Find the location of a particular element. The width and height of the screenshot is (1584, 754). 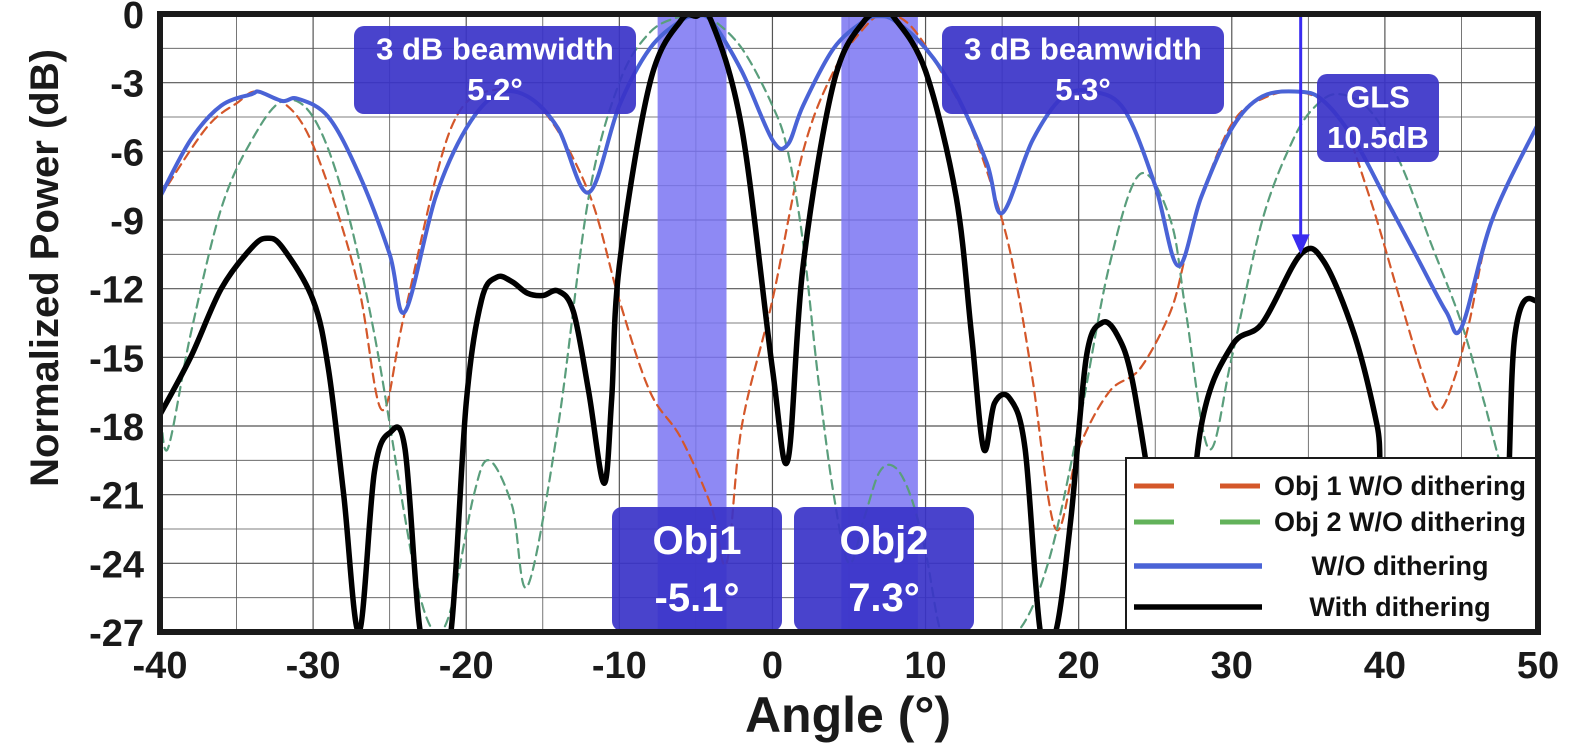

obj2-box-line2: 7.3° is located at coordinates (884, 598).